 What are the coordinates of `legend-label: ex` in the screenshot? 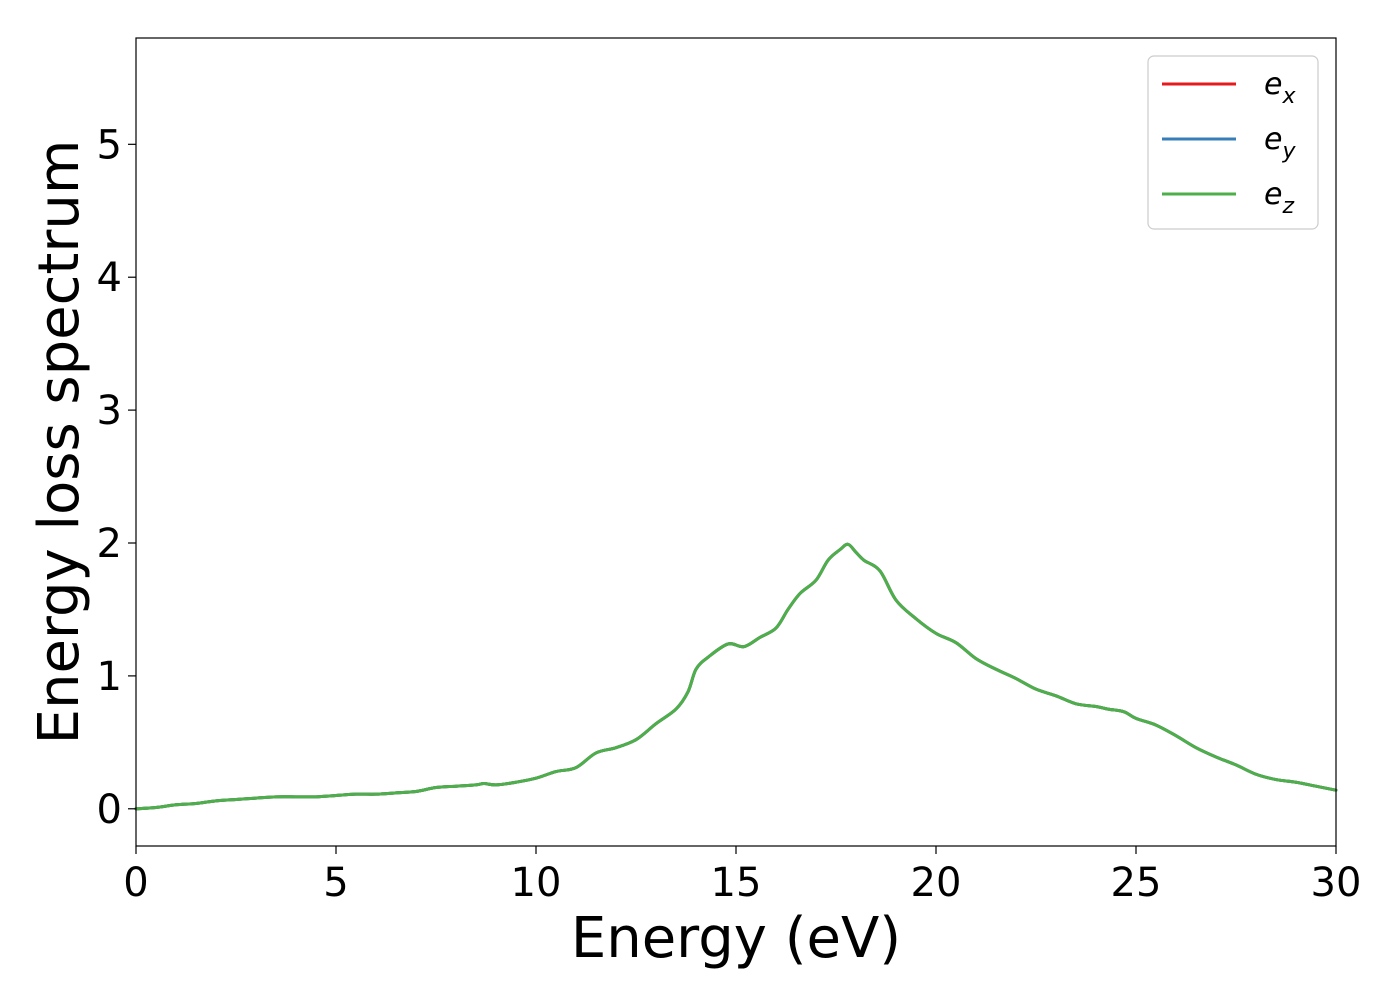 It's located at (1280, 88).